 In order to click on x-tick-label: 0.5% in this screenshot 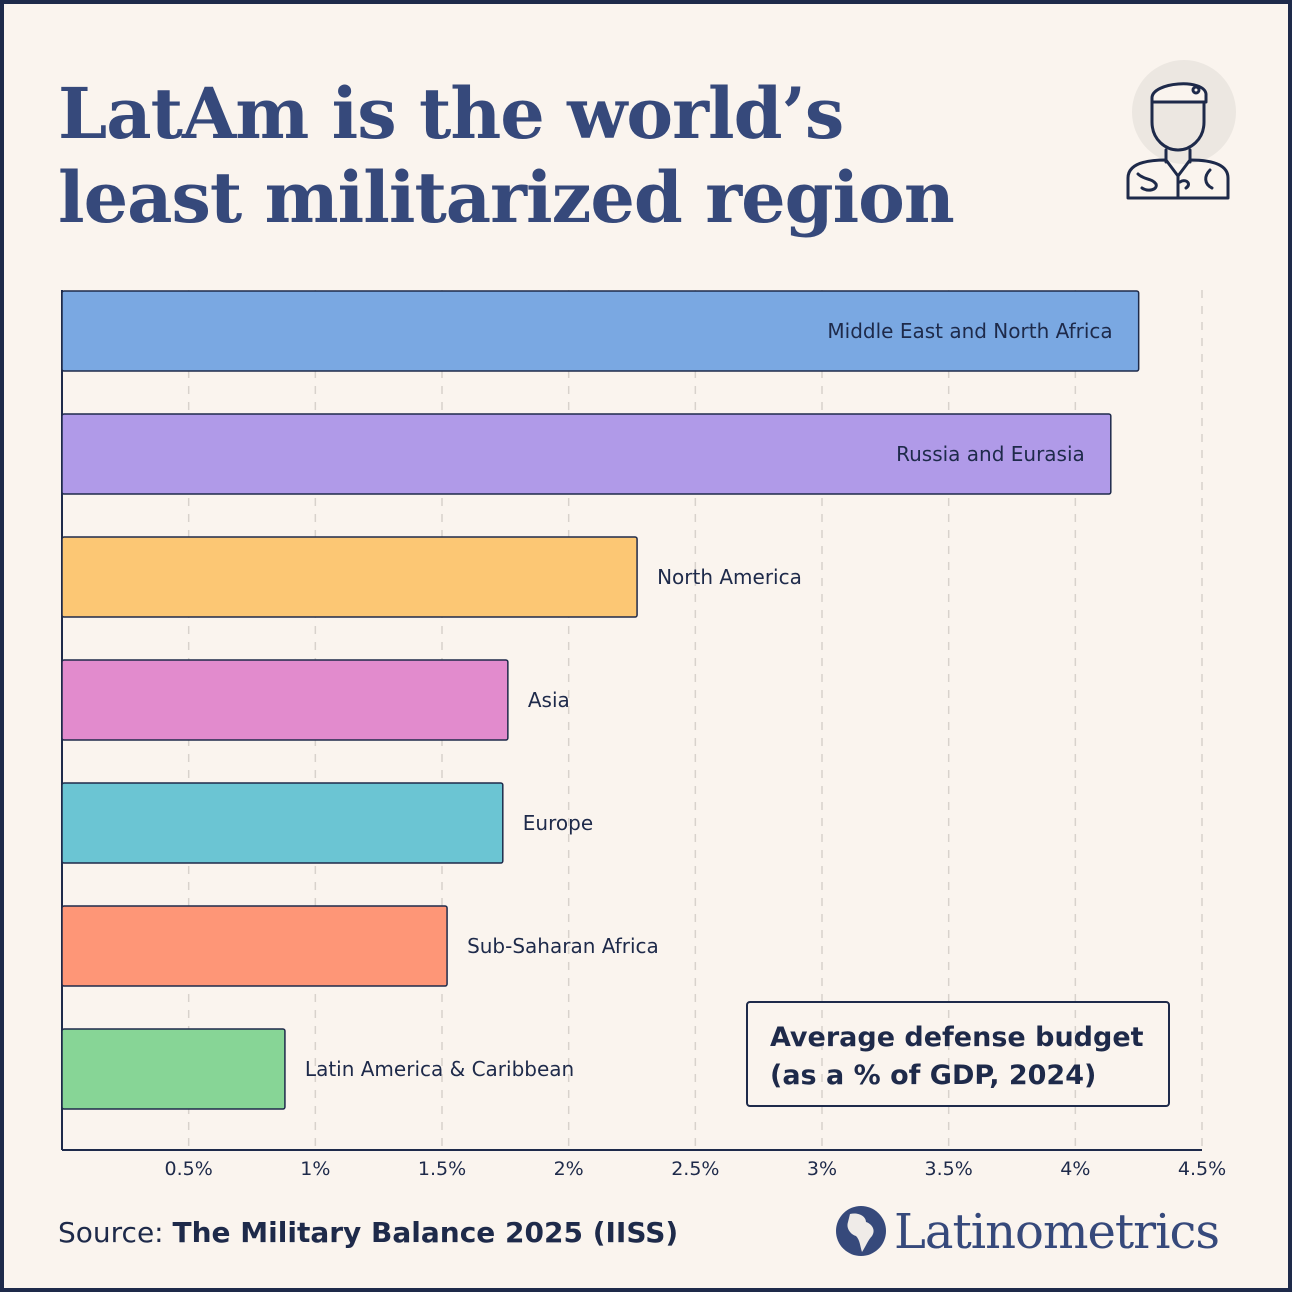, I will do `click(189, 1169)`.